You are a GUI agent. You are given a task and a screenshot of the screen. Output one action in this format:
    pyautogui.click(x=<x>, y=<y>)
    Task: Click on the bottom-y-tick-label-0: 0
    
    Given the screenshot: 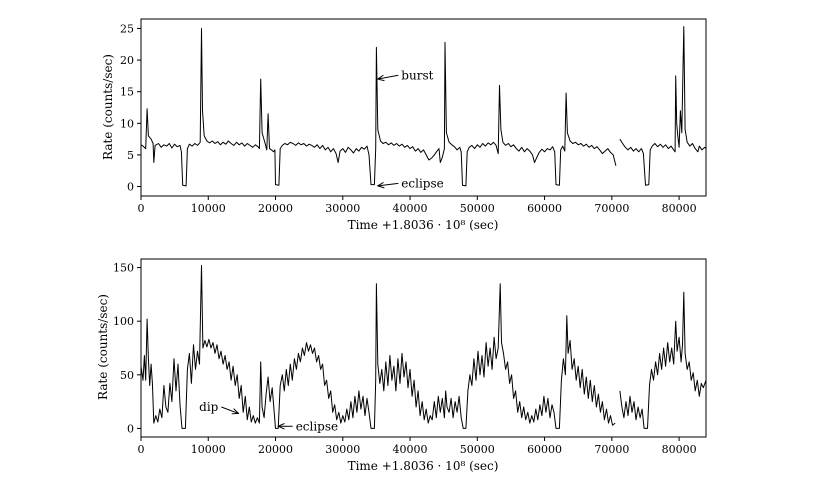 What is the action you would take?
    pyautogui.click(x=130, y=428)
    